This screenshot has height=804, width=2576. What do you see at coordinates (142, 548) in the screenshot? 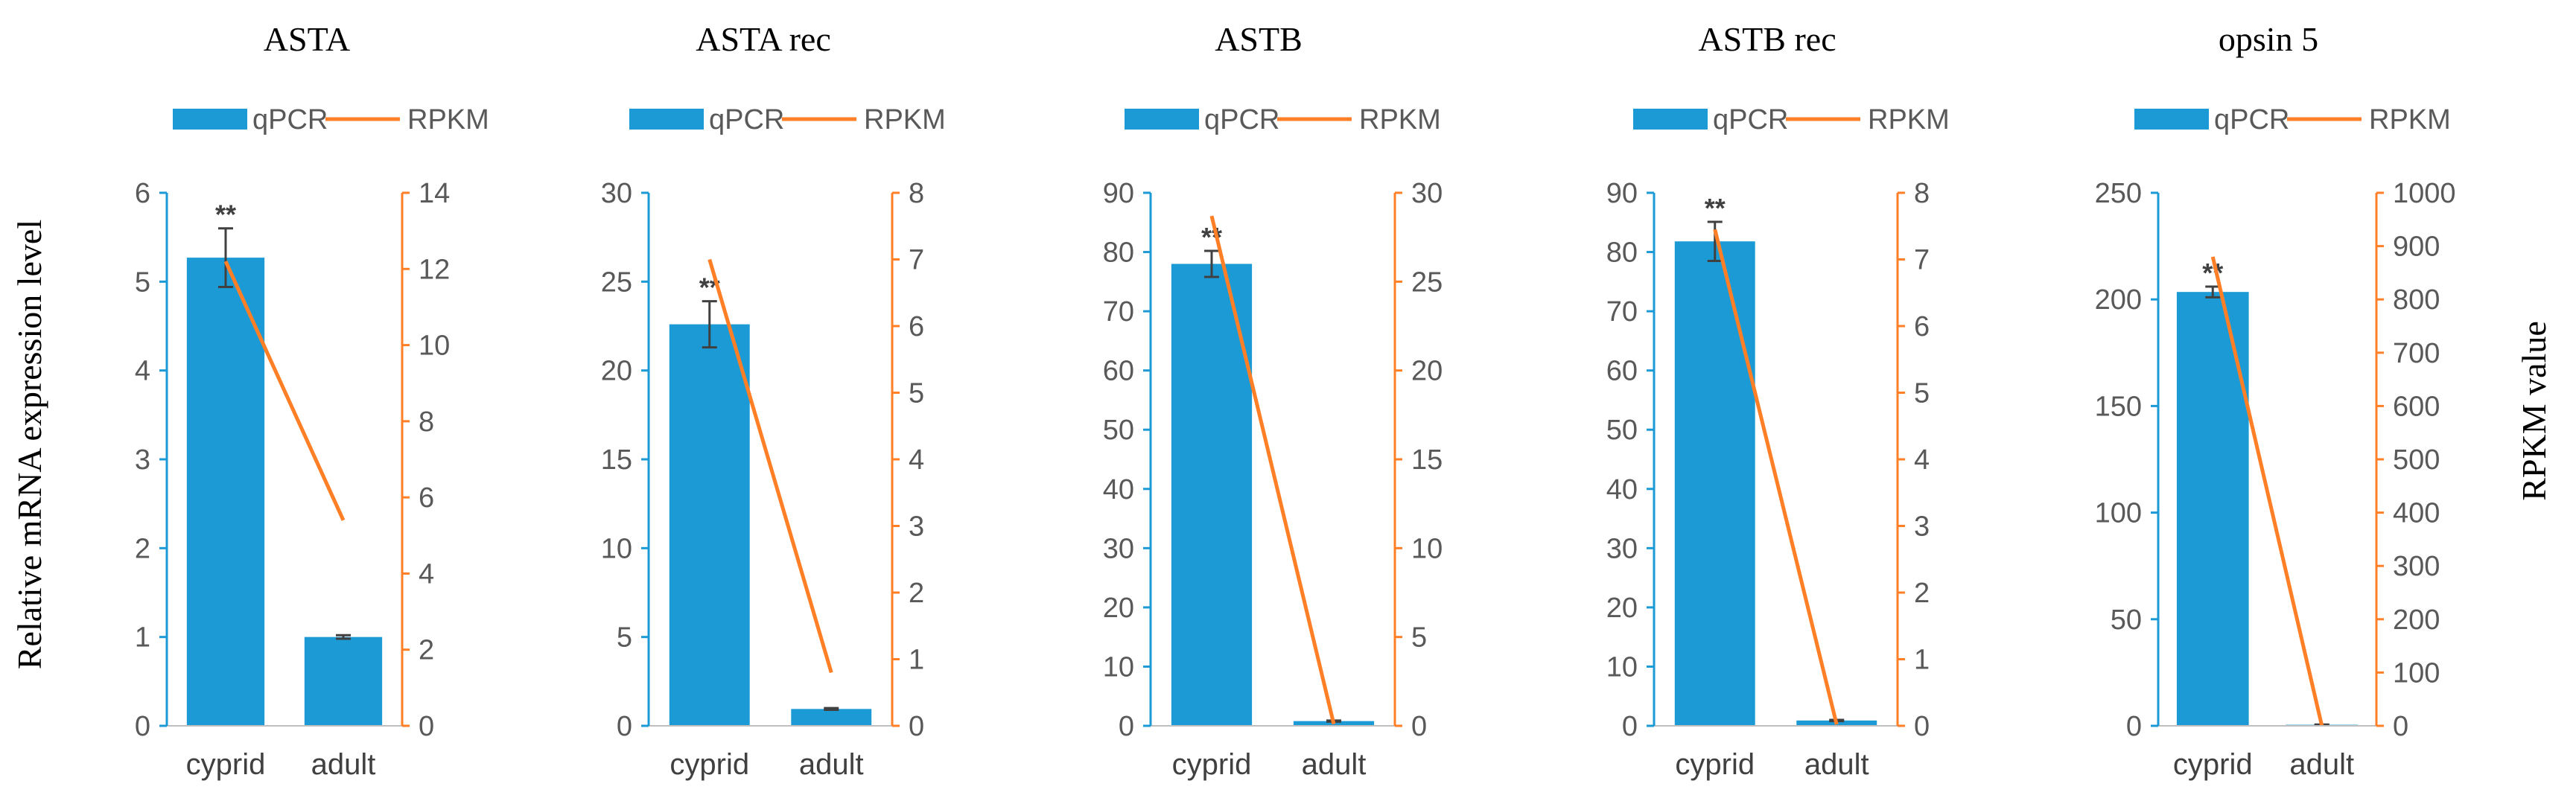
I see `left-tick-label: 2` at bounding box center [142, 548].